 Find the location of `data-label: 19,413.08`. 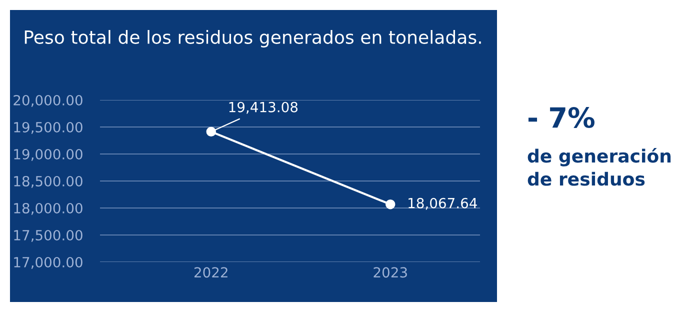

data-label: 19,413.08 is located at coordinates (263, 108).